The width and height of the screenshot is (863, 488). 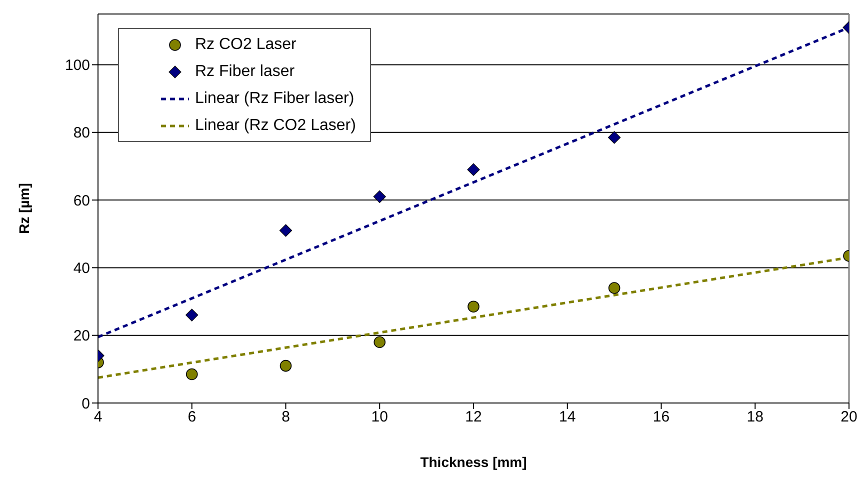 I want to click on x-tick-label: 14, so click(x=567, y=417).